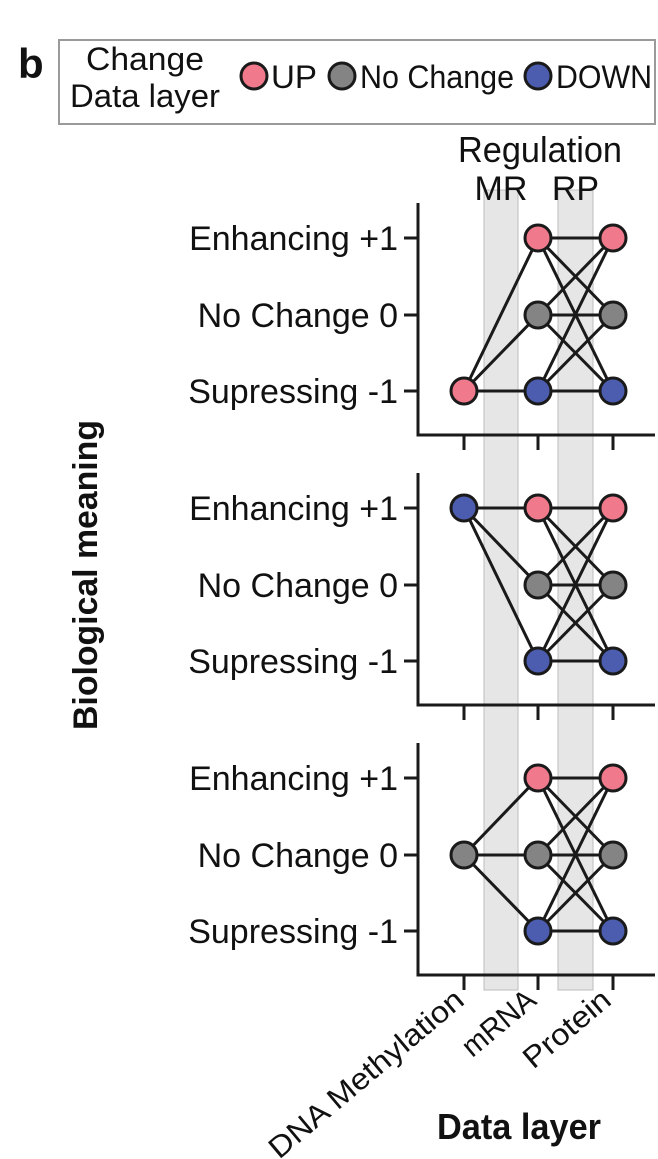  I want to click on legend-down-label: DOWN, so click(604, 77).